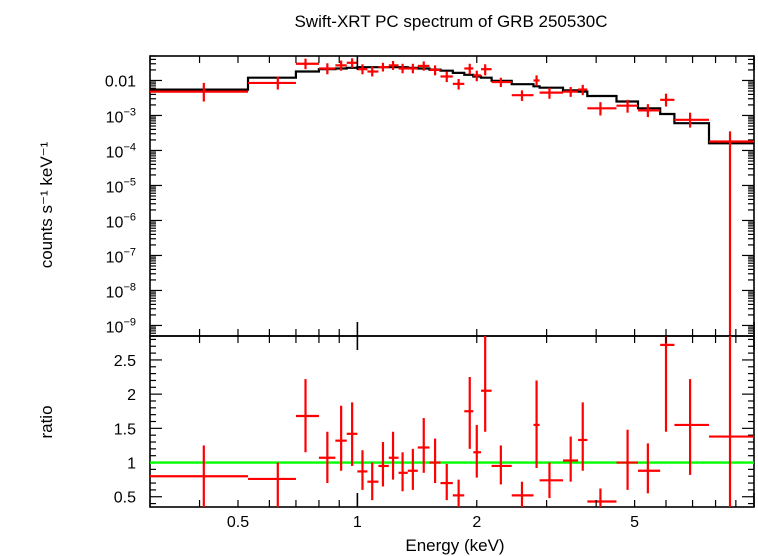 The image size is (758, 556). What do you see at coordinates (129, 322) in the screenshot?
I see `y-tick-exponent: −9` at bounding box center [129, 322].